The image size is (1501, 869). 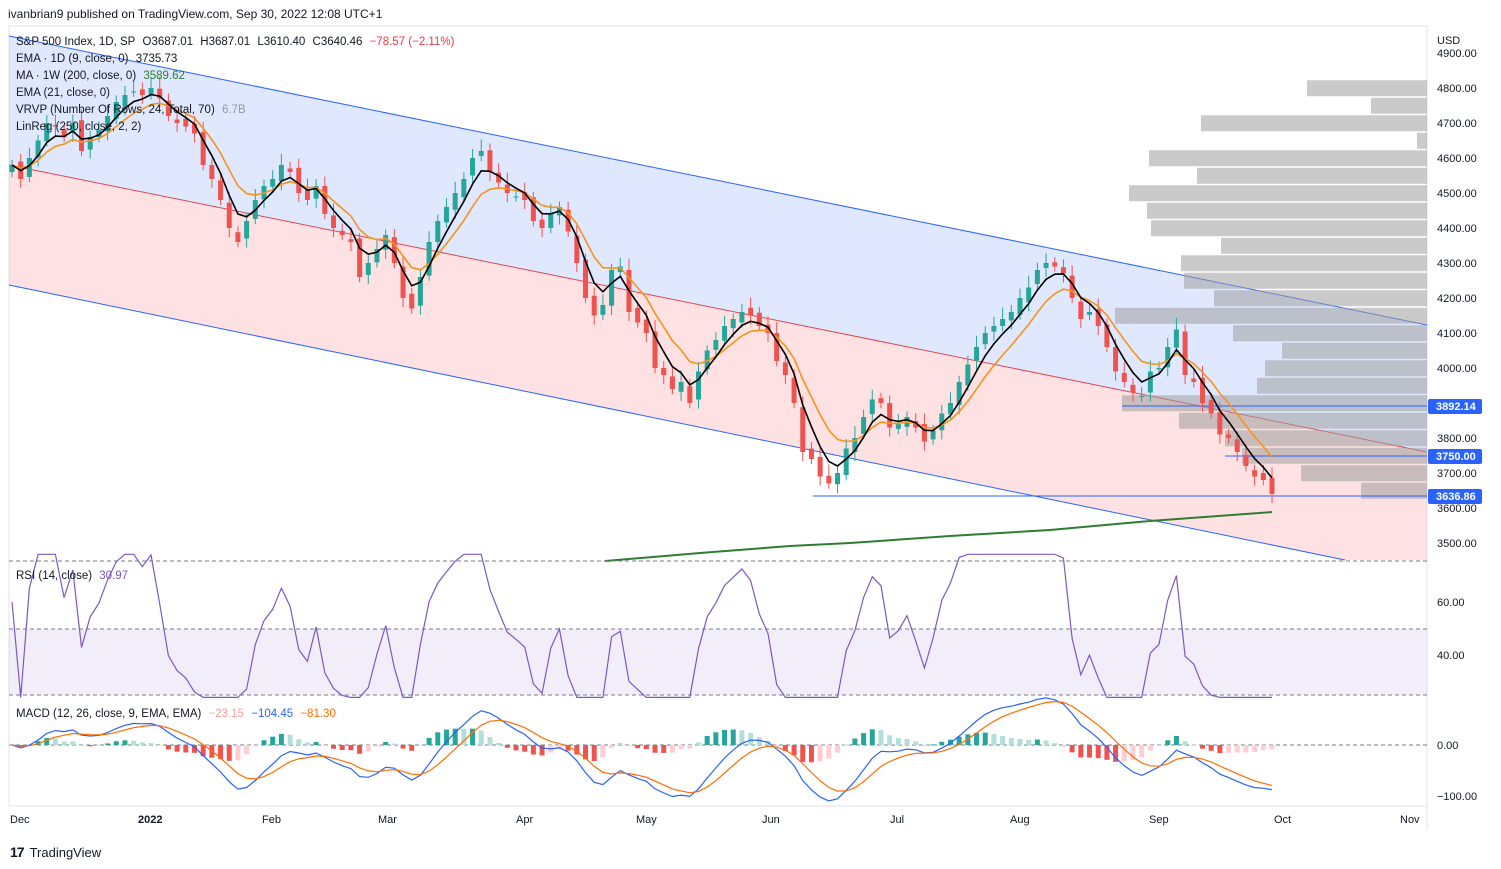 What do you see at coordinates (74, 576) in the screenshot?
I see `legend-rsi: RSI (14, close) 30.97` at bounding box center [74, 576].